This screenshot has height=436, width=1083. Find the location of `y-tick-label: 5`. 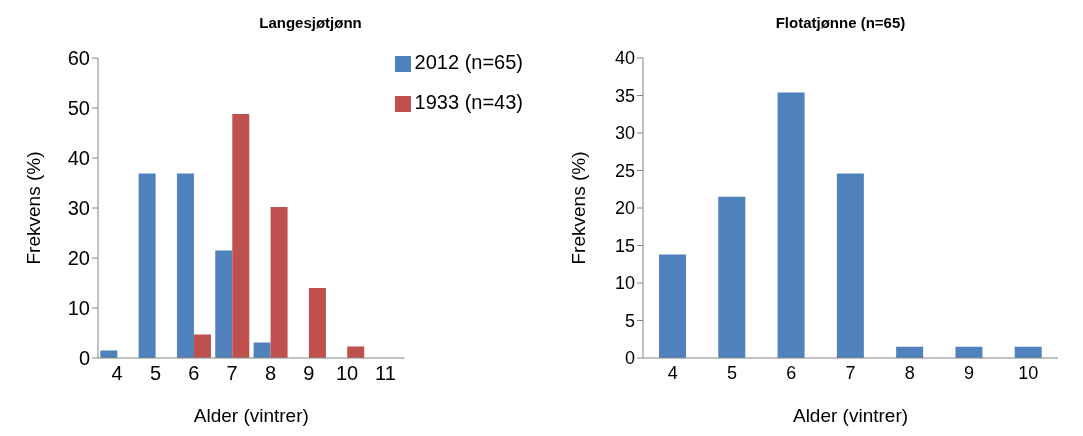

y-tick-label: 5 is located at coordinates (629, 320).